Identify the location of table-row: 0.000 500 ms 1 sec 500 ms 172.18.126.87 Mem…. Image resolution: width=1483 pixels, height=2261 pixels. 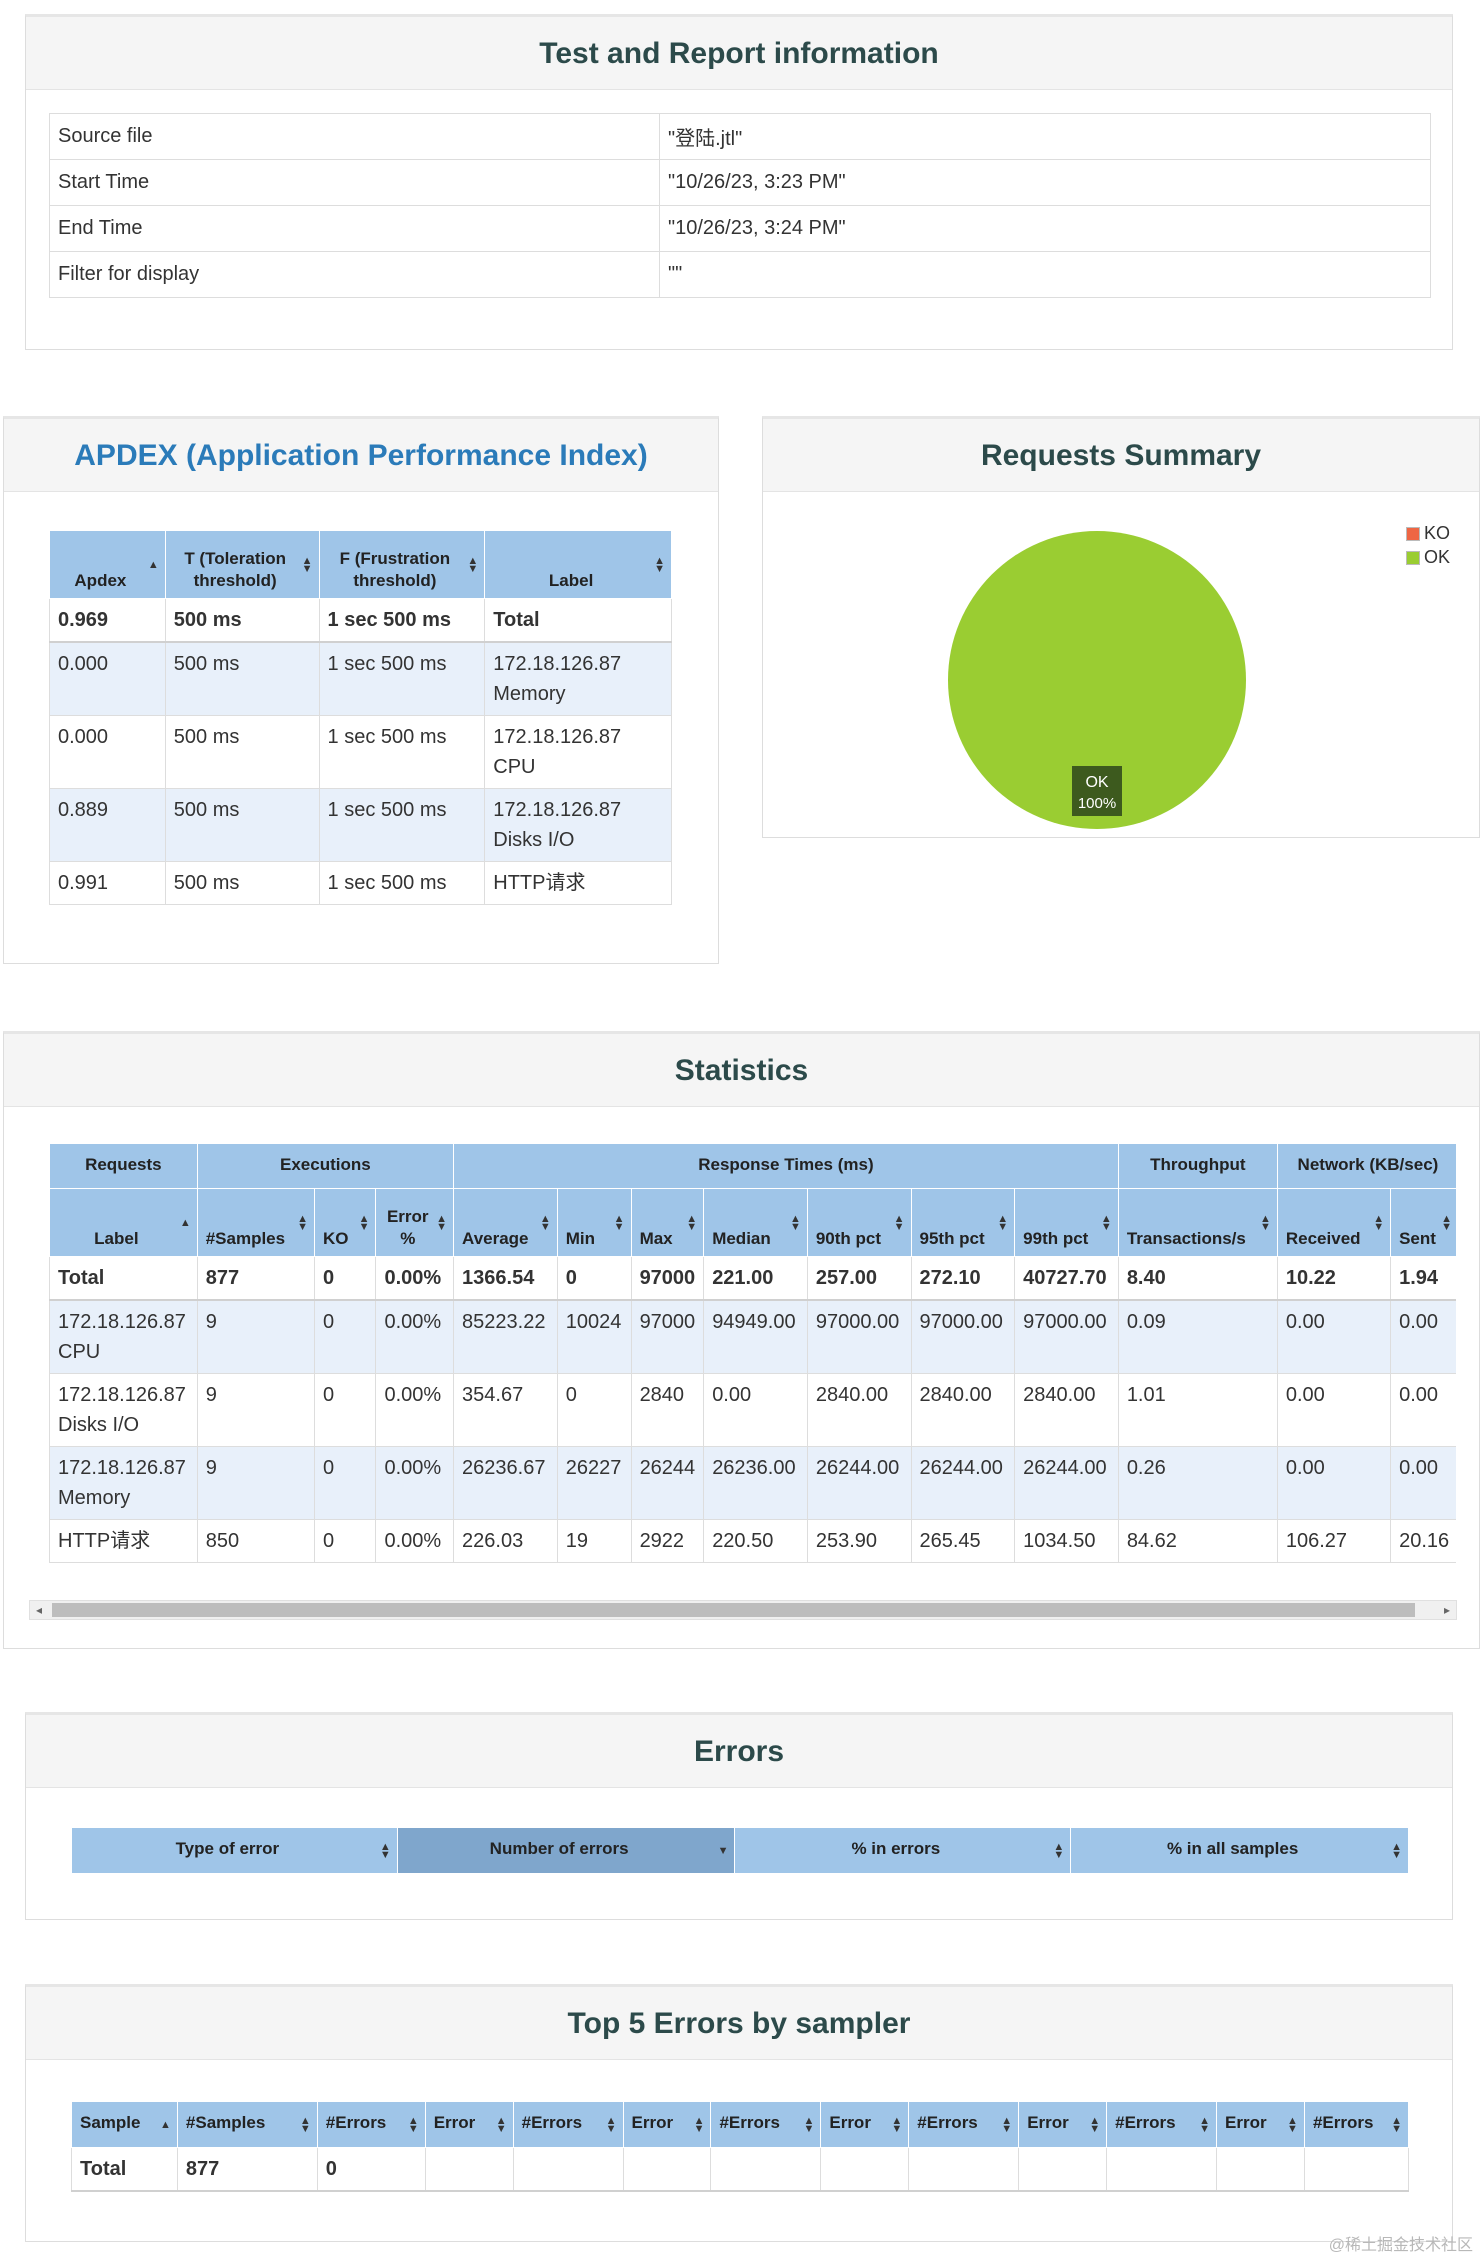
(360, 678).